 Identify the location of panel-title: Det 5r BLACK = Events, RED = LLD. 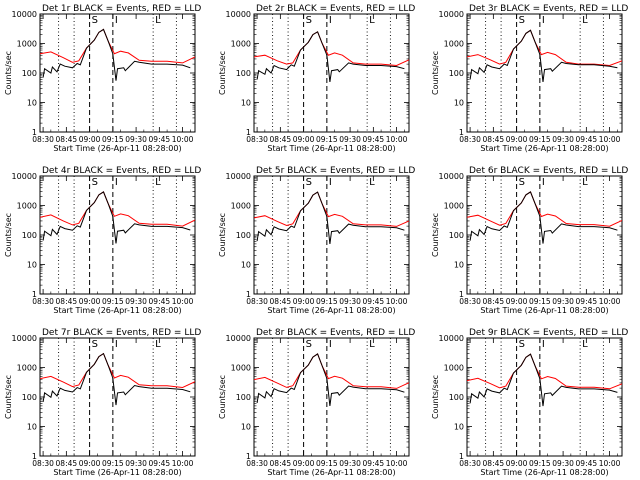
(335, 171).